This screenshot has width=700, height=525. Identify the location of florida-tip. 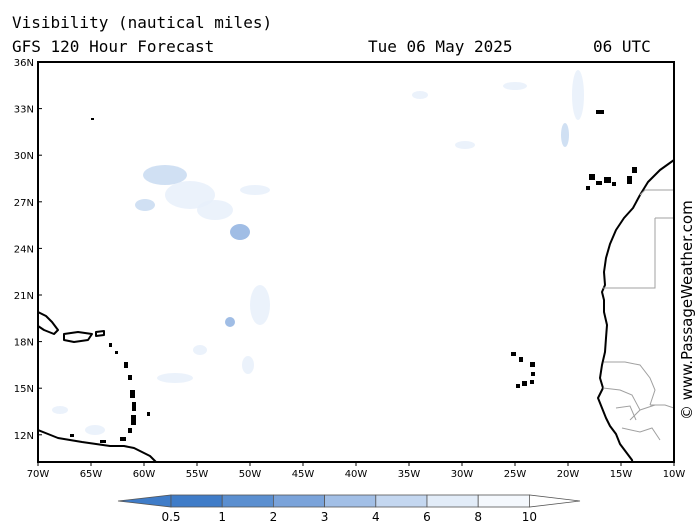
(48, 323).